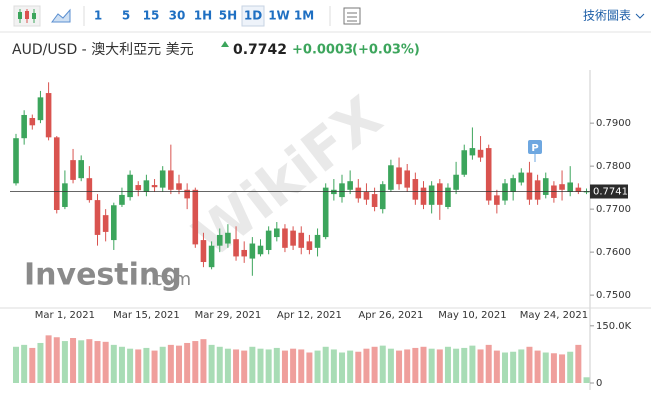 The height and width of the screenshot is (401, 651). I want to click on event-marker, so click(535, 147).